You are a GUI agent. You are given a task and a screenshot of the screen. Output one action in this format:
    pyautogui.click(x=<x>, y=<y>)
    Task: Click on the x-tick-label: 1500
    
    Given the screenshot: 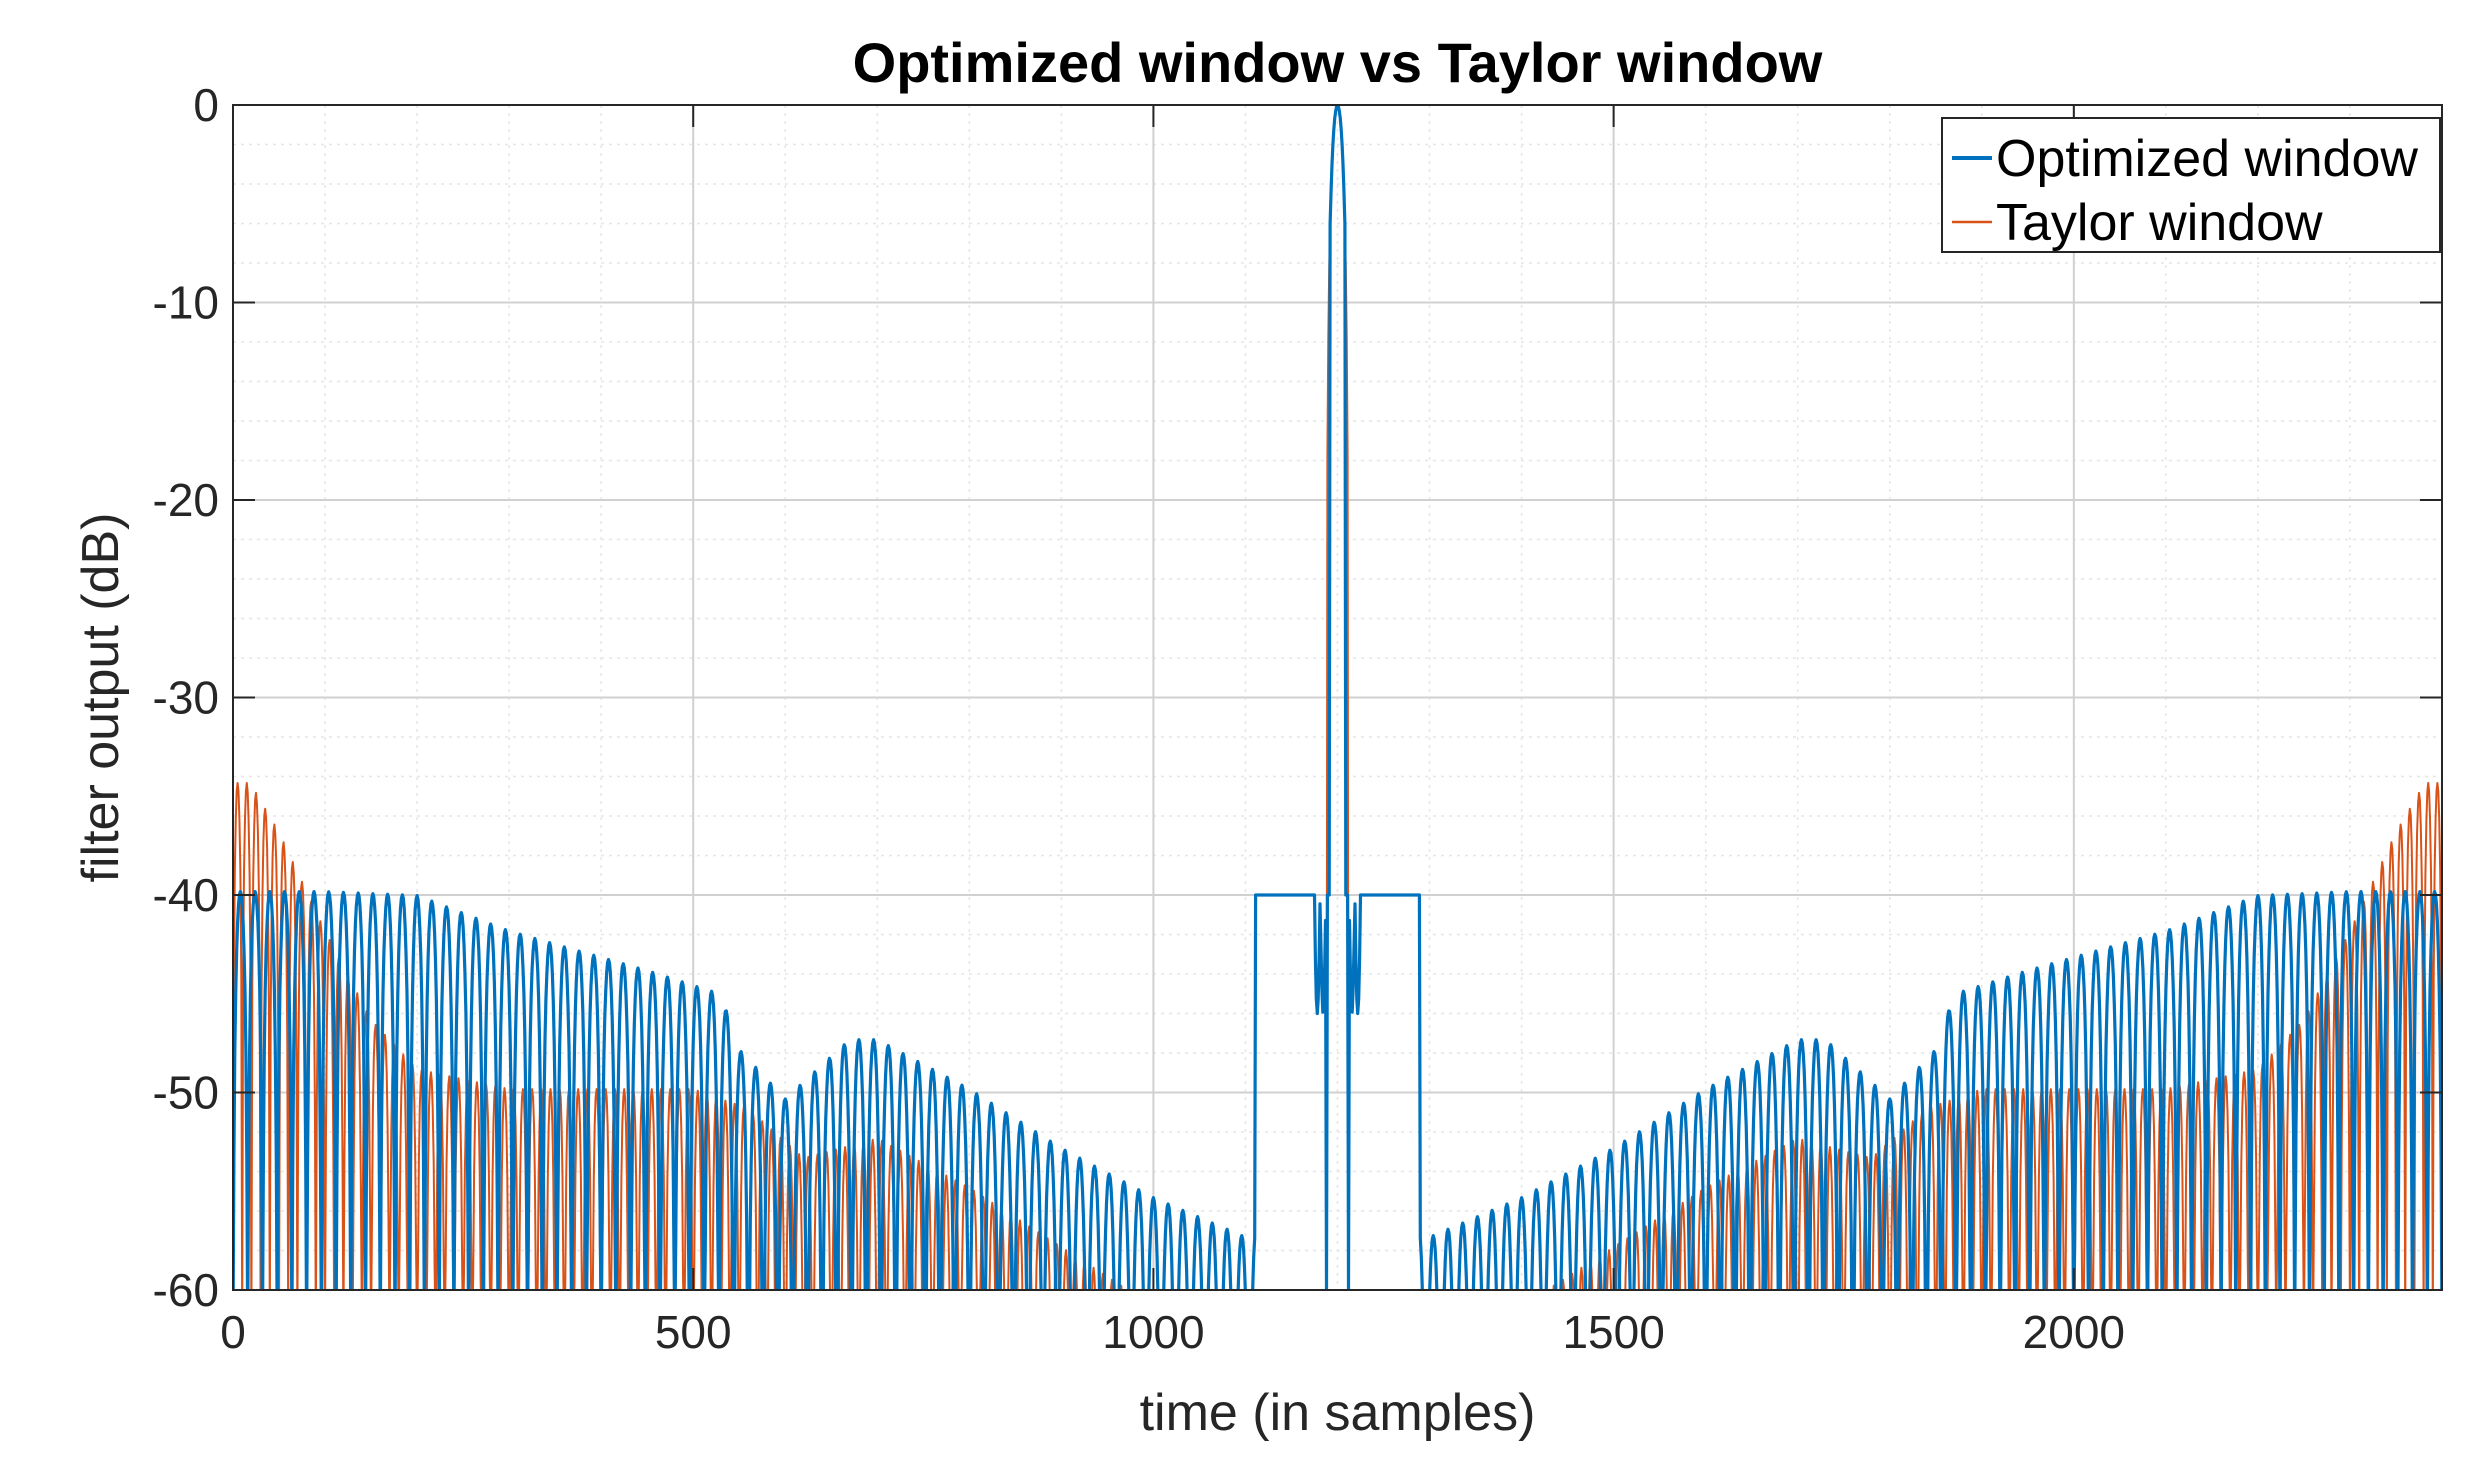 What is the action you would take?
    pyautogui.click(x=1613, y=1332)
    